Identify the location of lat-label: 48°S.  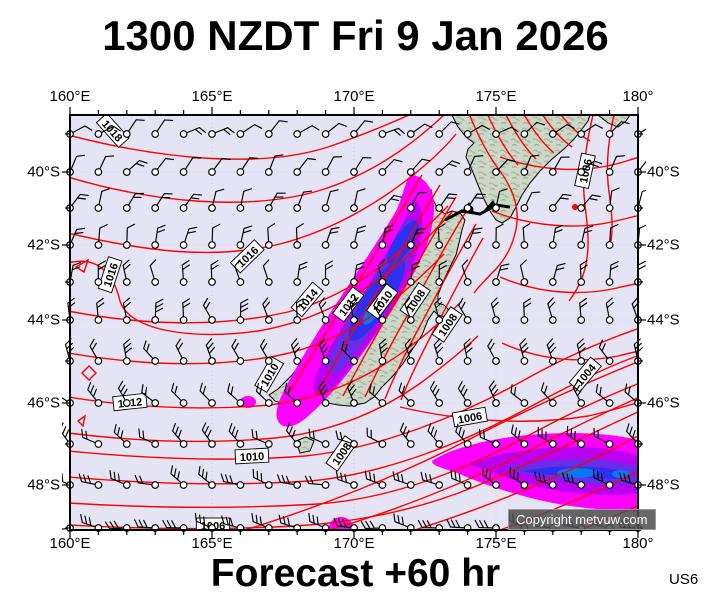
(43, 485).